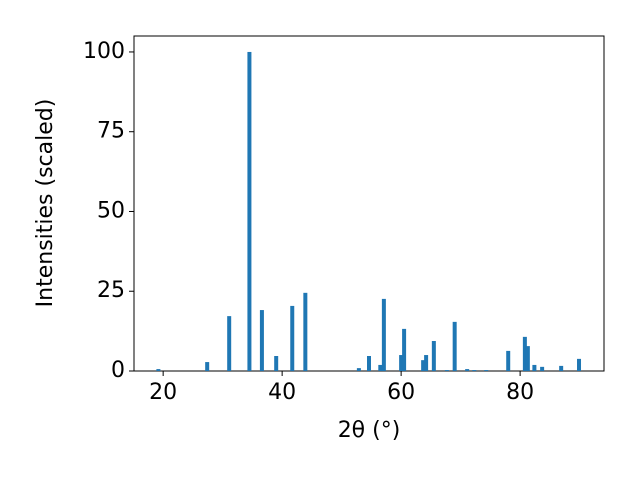 This screenshot has height=480, width=640. Describe the element at coordinates (369, 430) in the screenshot. I see `x-axis-label: 2θ (°)` at that location.